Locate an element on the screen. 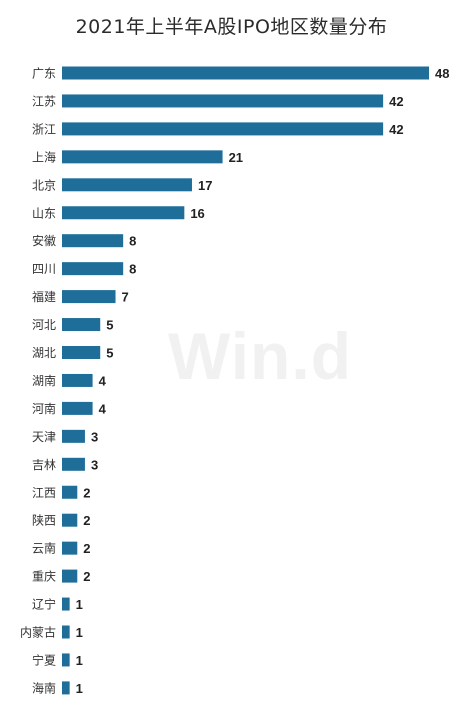  value-label: 48 is located at coordinates (442, 73).